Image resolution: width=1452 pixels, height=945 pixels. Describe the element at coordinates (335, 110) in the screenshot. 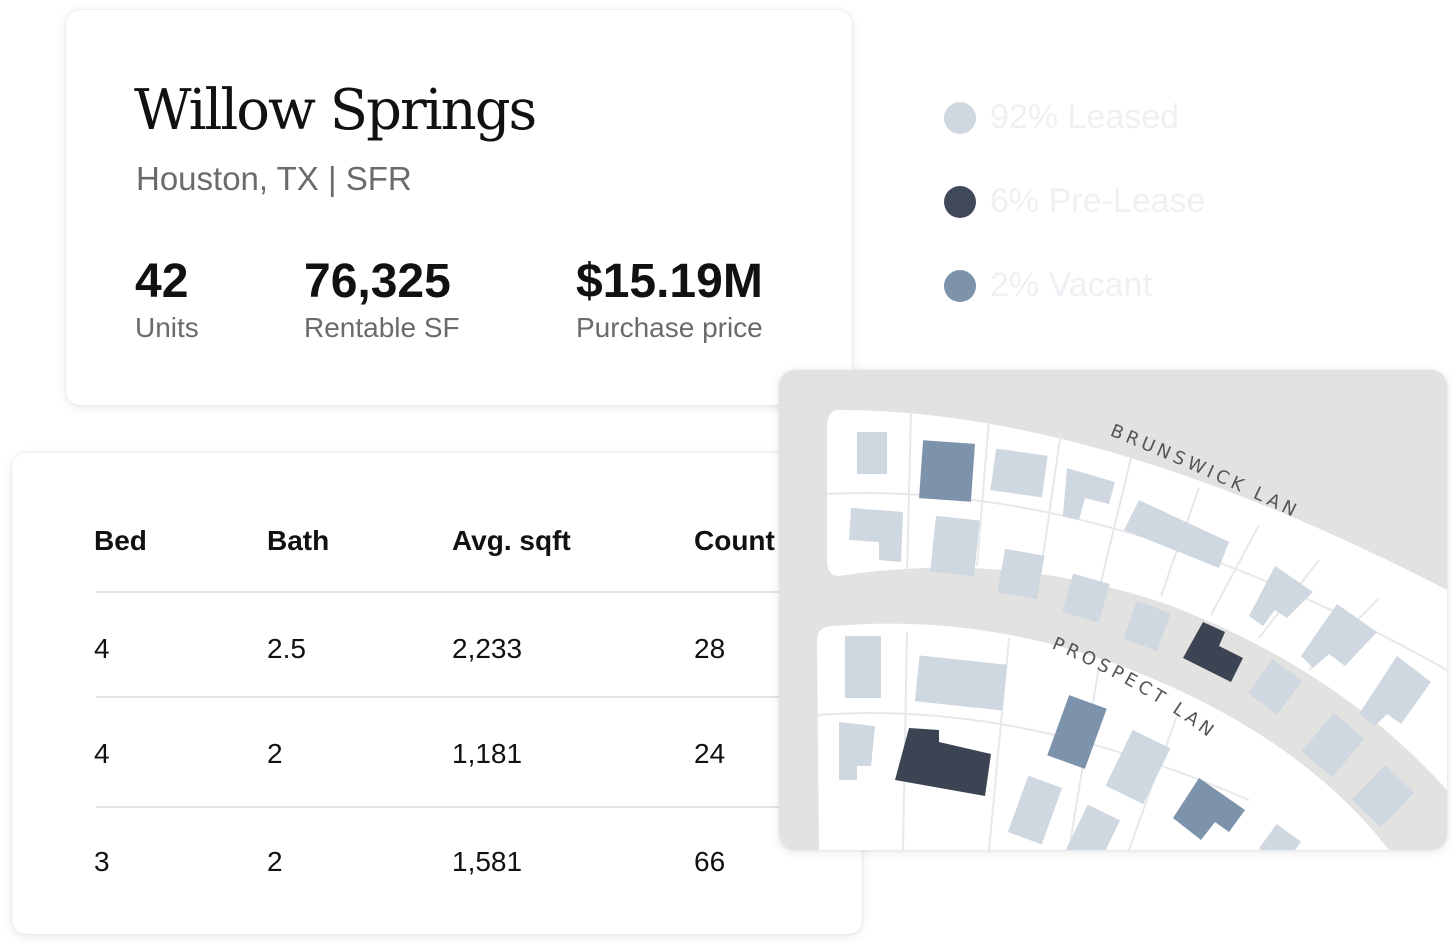

I see `property-title: Willow Springs` at that location.